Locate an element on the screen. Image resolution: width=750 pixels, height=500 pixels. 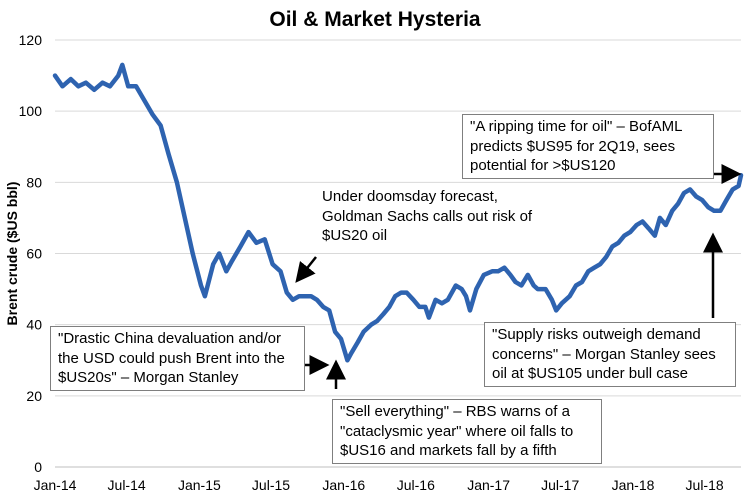
x-tick-label: Jan-15 is located at coordinates (199, 485).